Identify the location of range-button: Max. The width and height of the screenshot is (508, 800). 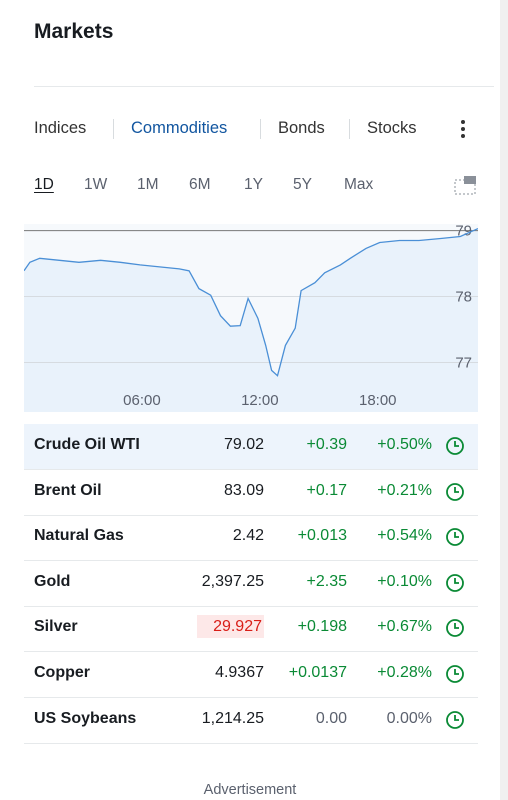
(359, 184).